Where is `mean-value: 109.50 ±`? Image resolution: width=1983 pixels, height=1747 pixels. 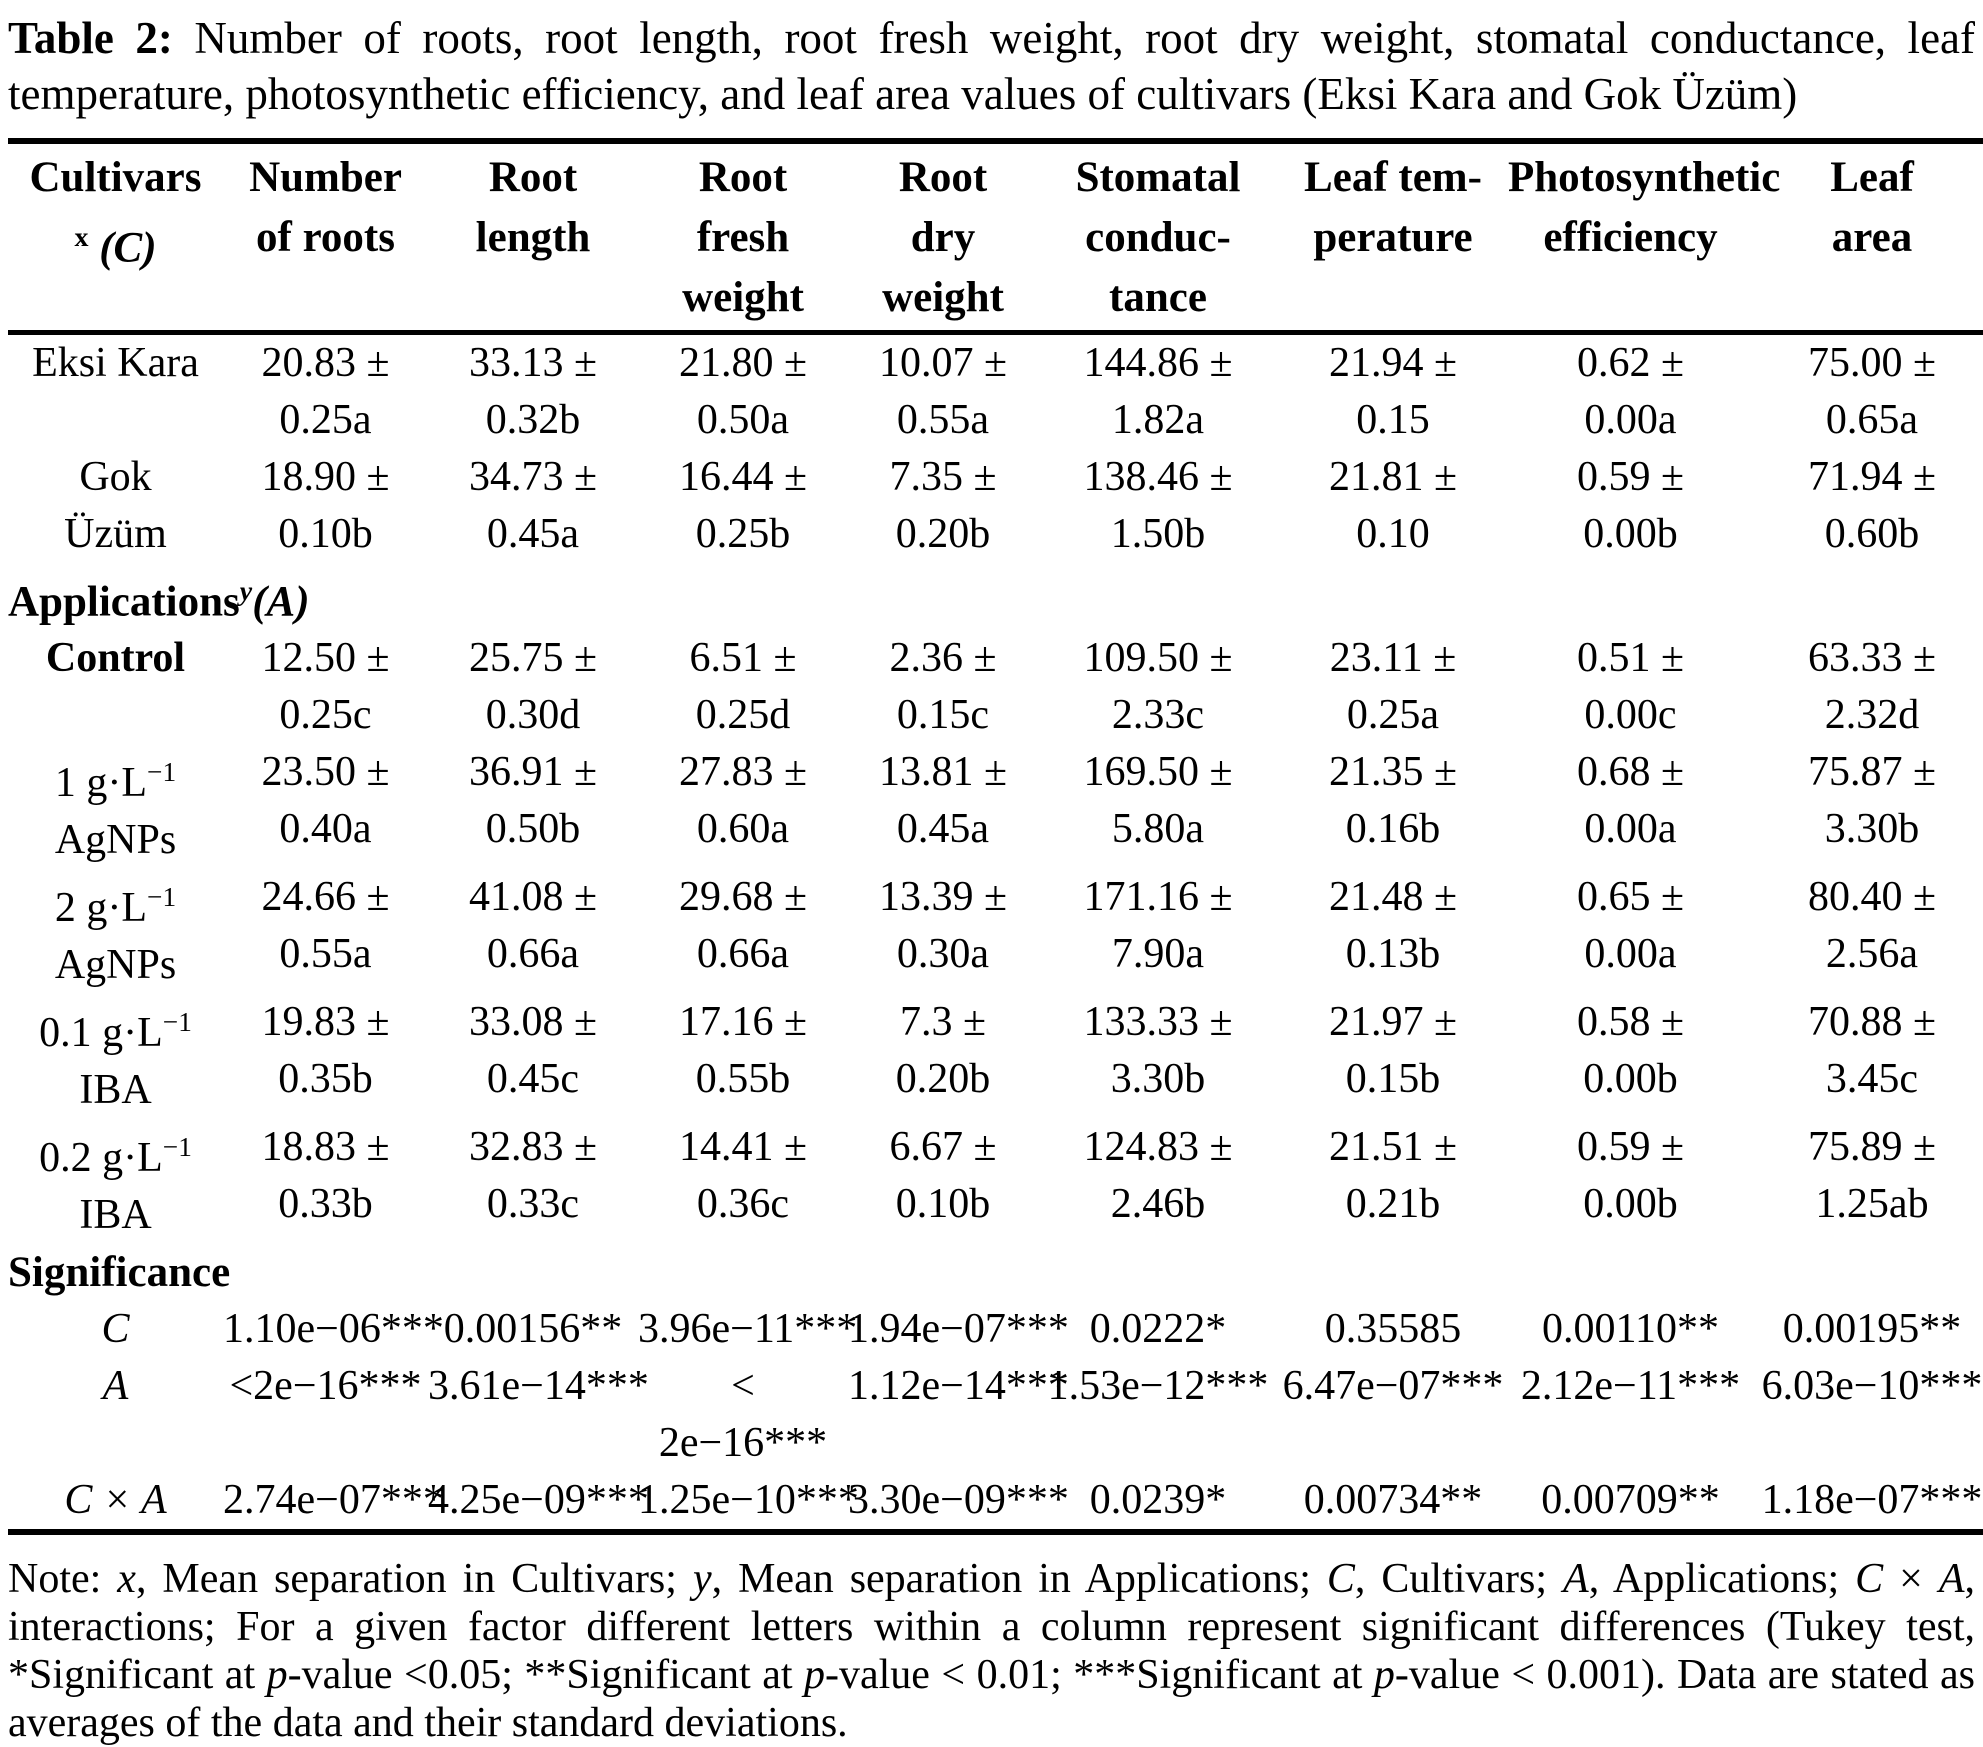
mean-value: 109.50 ± is located at coordinates (1158, 658).